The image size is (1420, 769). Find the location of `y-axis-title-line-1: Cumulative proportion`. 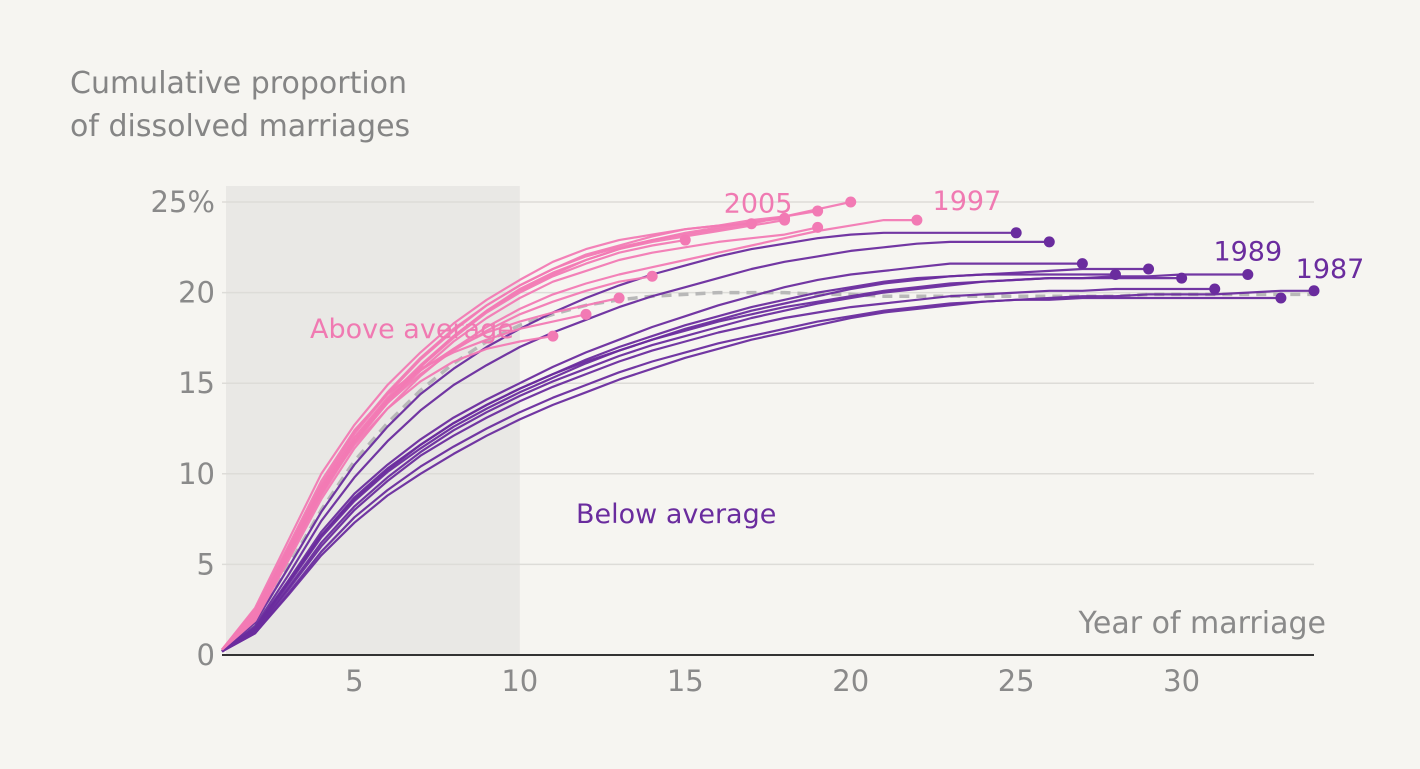

y-axis-title-line-1: Cumulative proportion is located at coordinates (239, 83).